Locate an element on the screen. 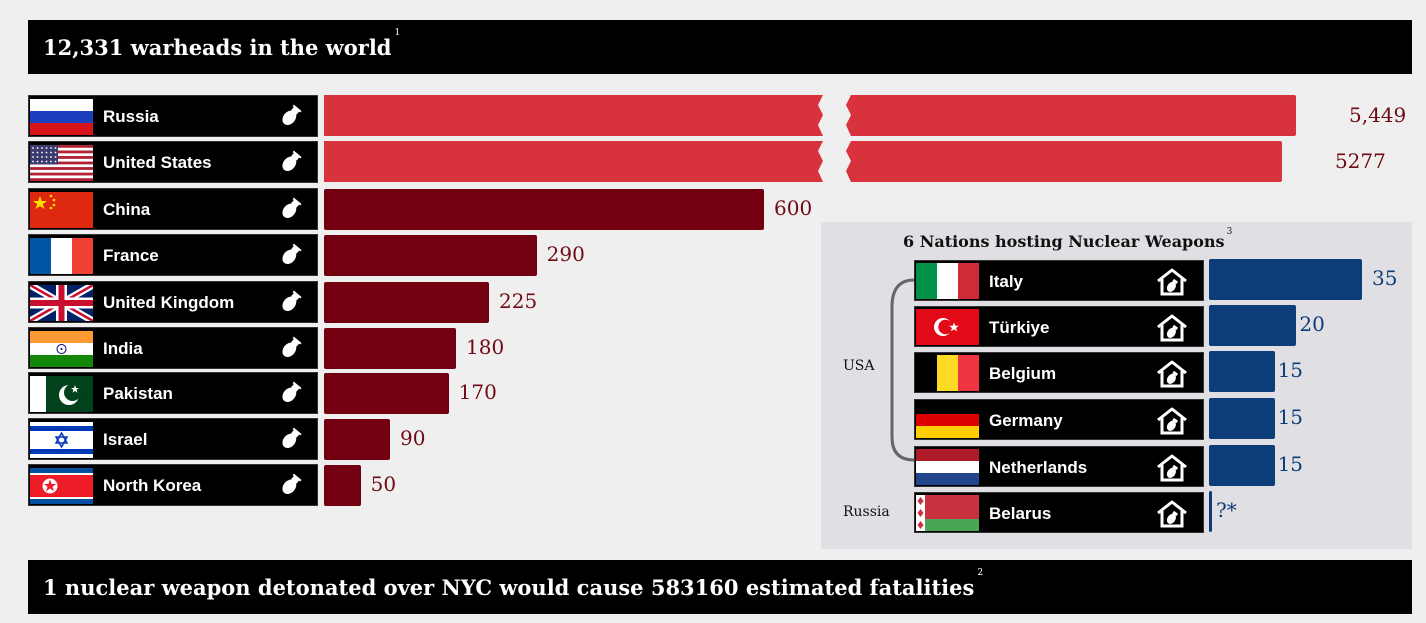 This screenshot has height=623, width=1426. hosting-chart-title: 6 Nations hosting Nuclear Weapons3 is located at coordinates (1067, 239).